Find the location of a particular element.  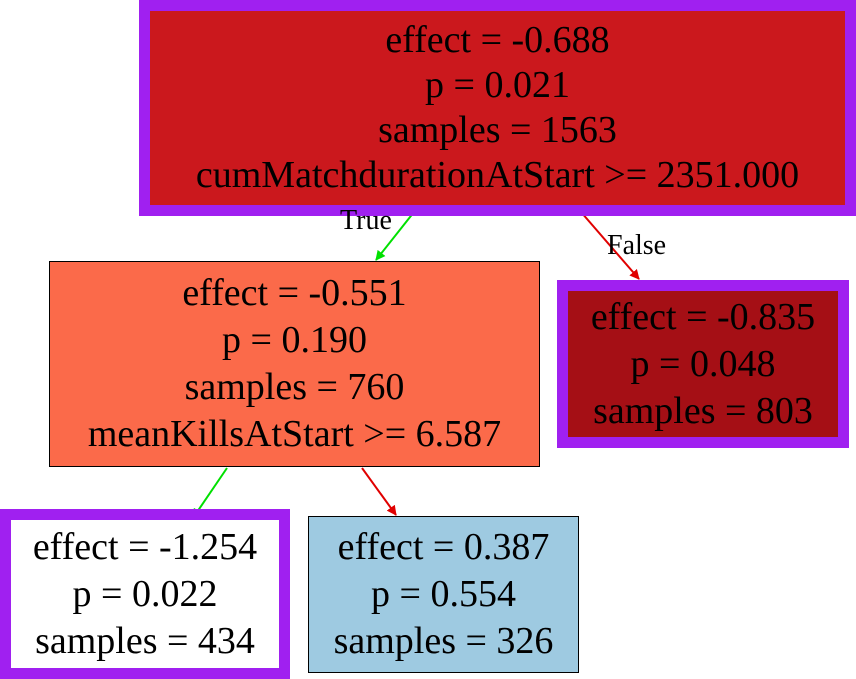

node-samples: samples = 1563 is located at coordinates (497, 130).